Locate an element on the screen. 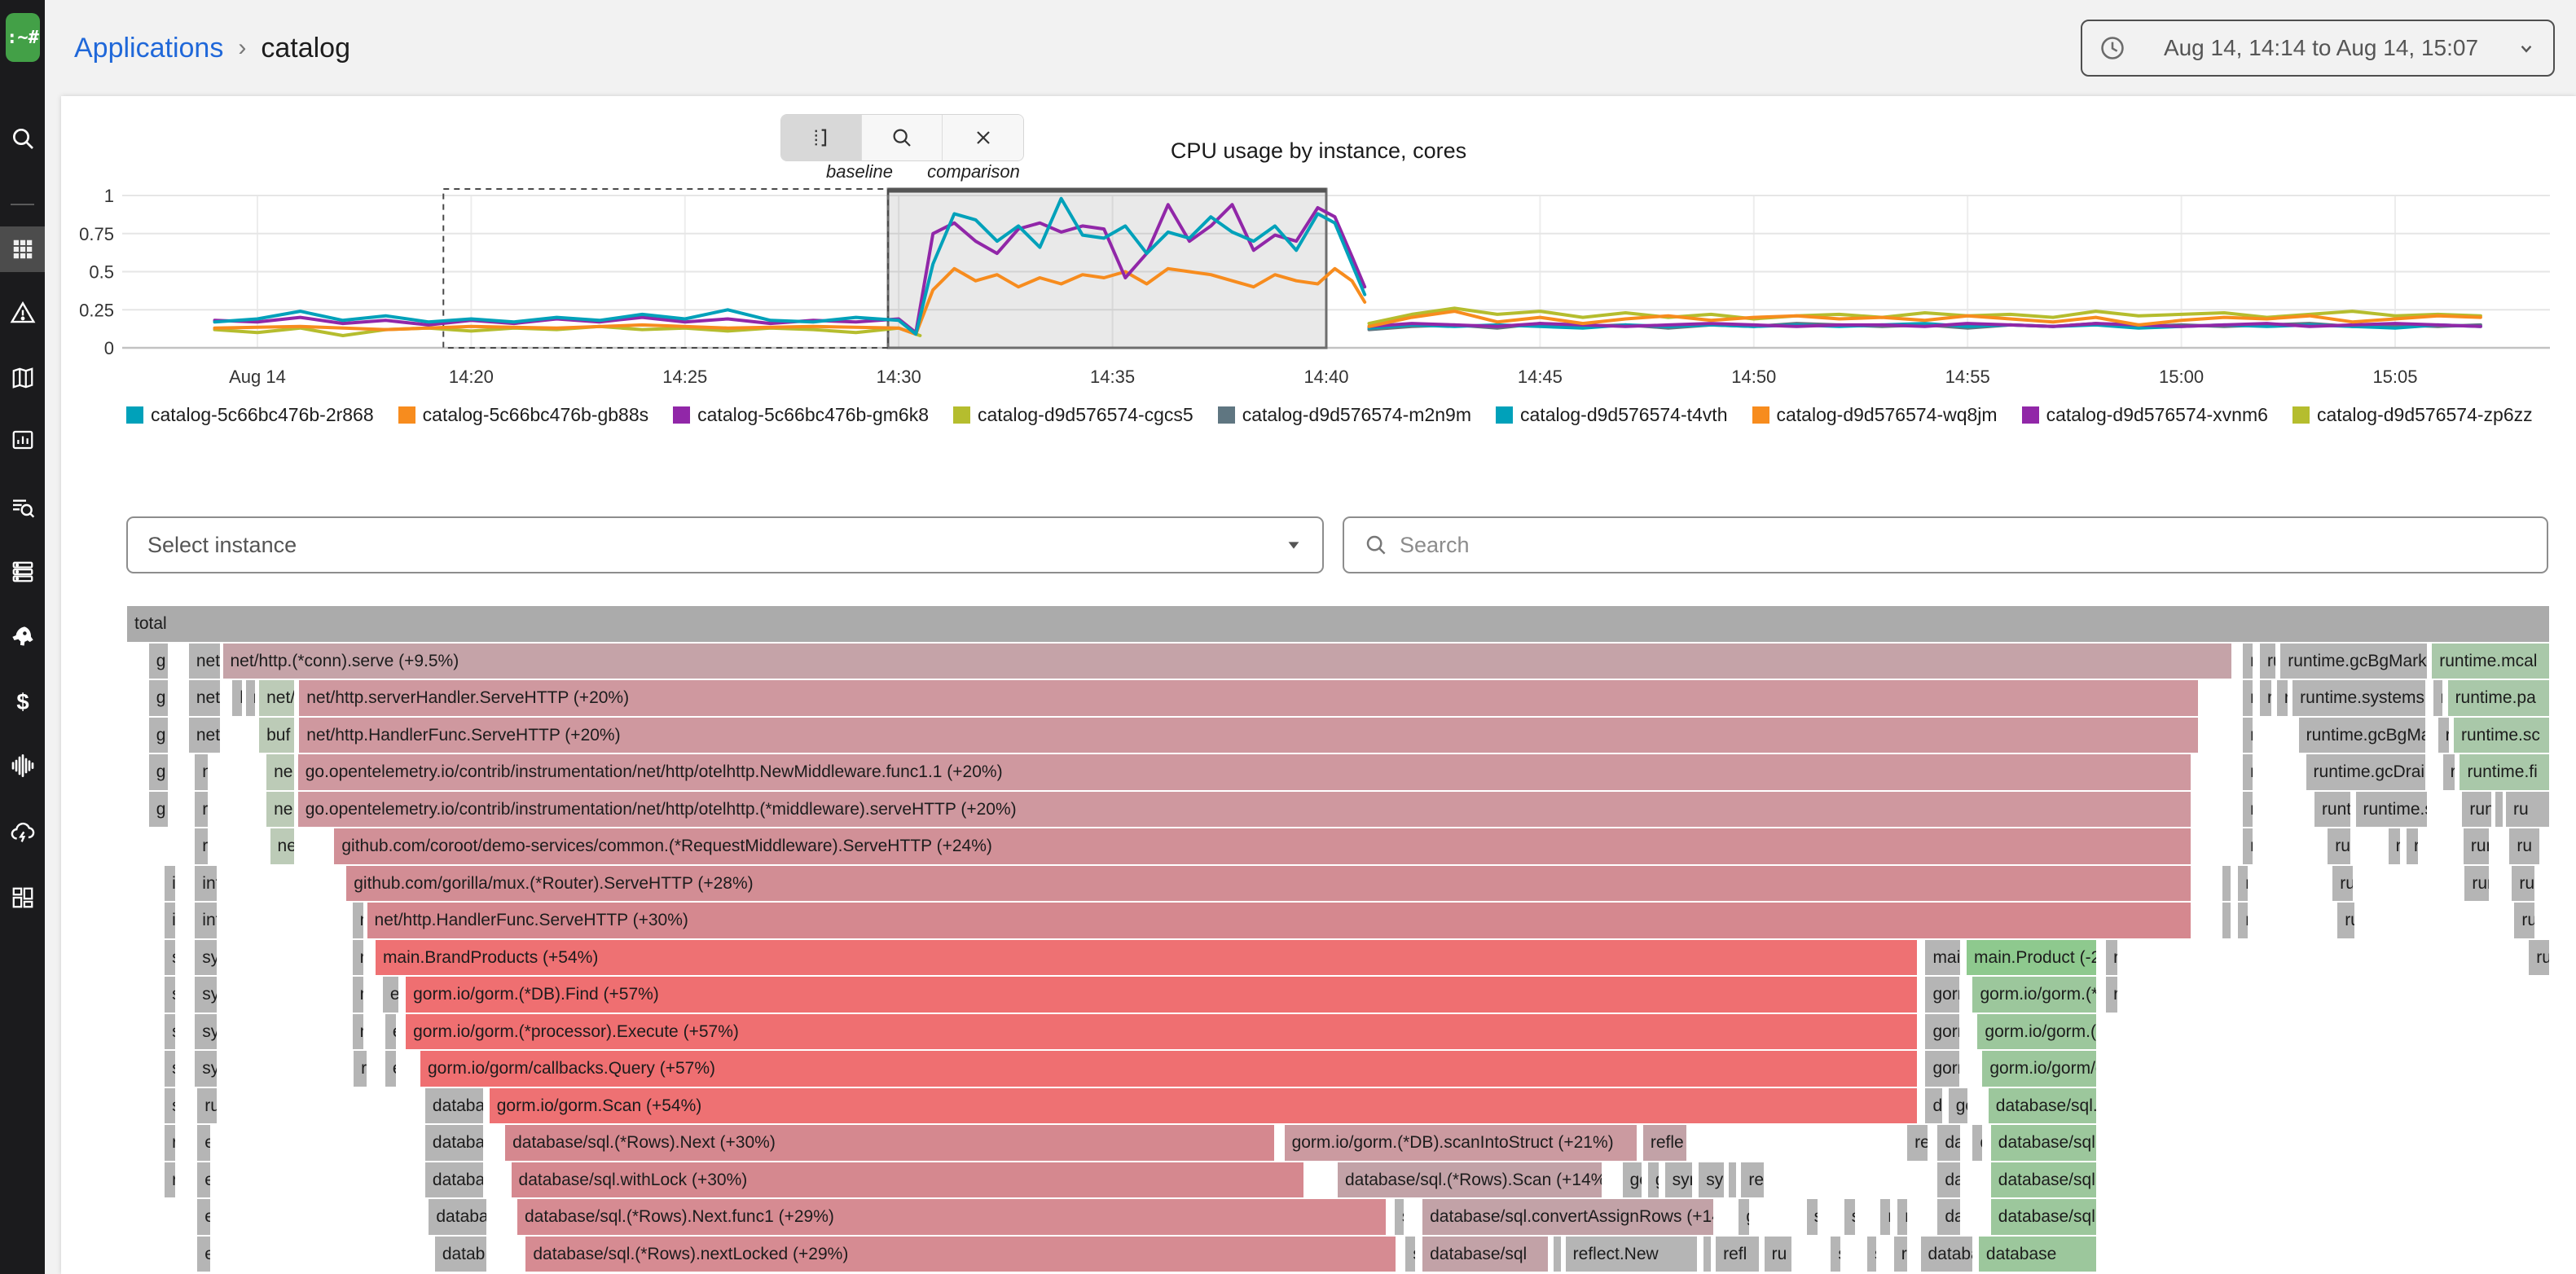  flame-segment: gorm.io/gorm.Scan (+54%) is located at coordinates (1203, 1105).